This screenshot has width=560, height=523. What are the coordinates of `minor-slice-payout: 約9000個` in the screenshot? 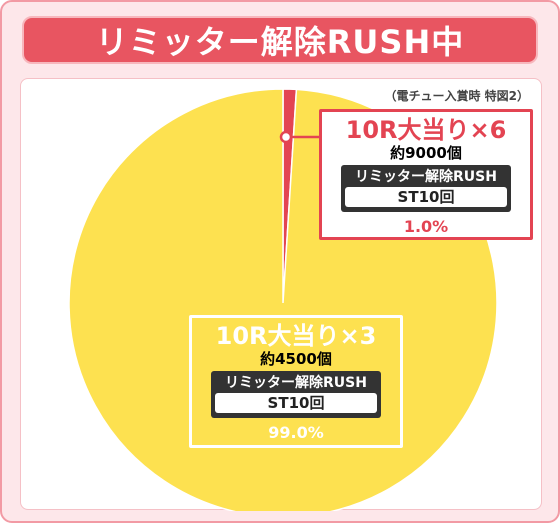 It's located at (426, 153).